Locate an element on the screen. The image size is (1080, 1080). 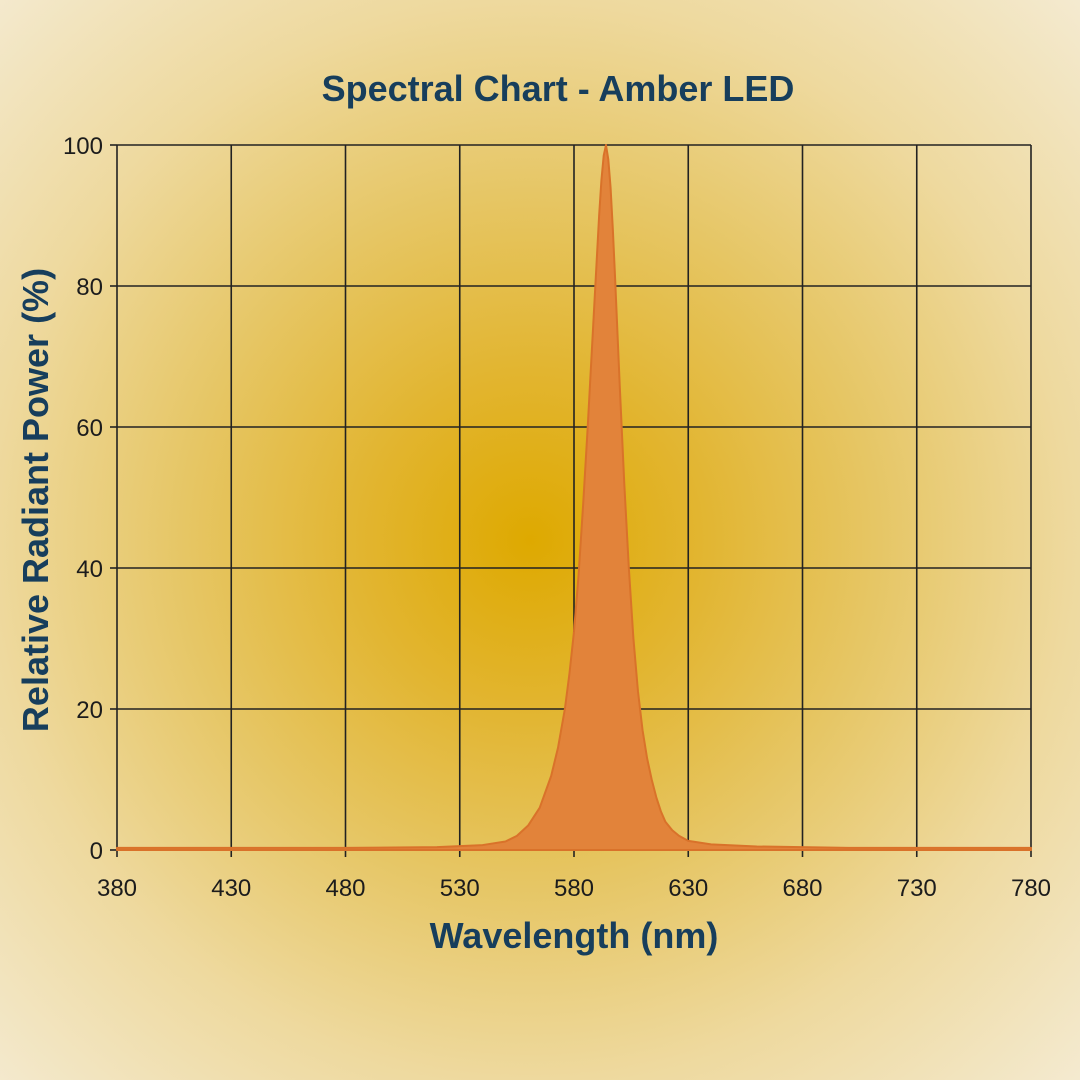
y-tick-label: 60 is located at coordinates (89, 428).